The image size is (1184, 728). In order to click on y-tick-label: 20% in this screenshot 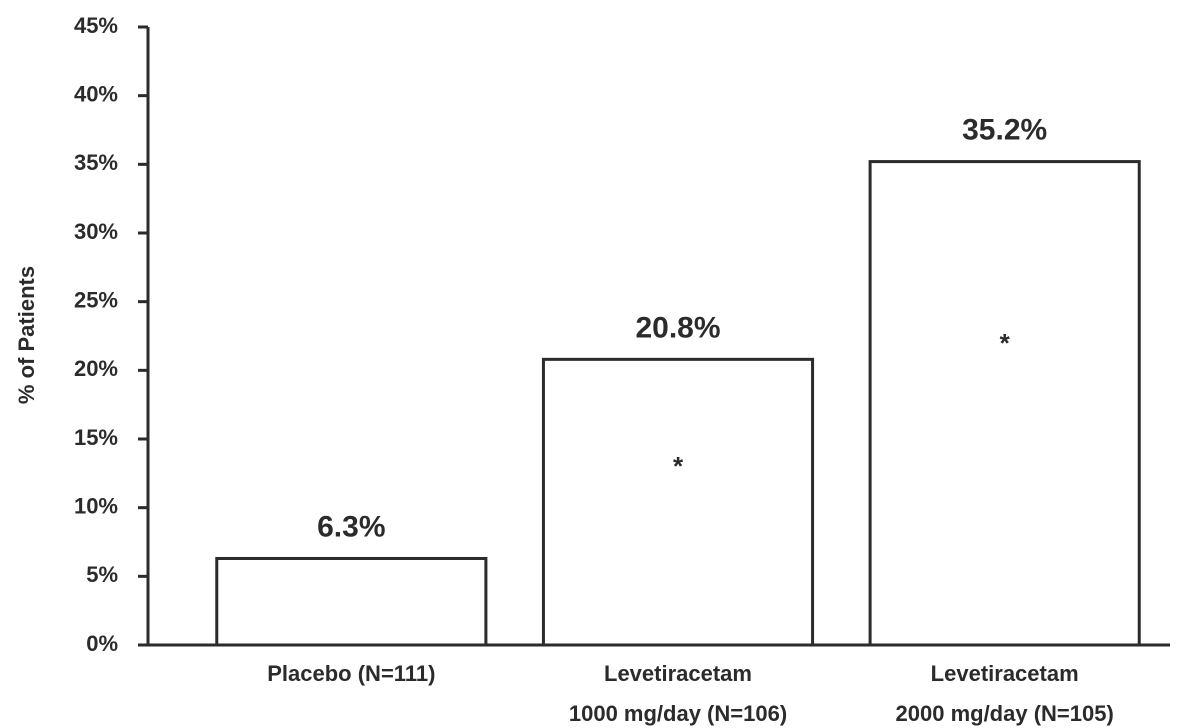, I will do `click(96, 368)`.